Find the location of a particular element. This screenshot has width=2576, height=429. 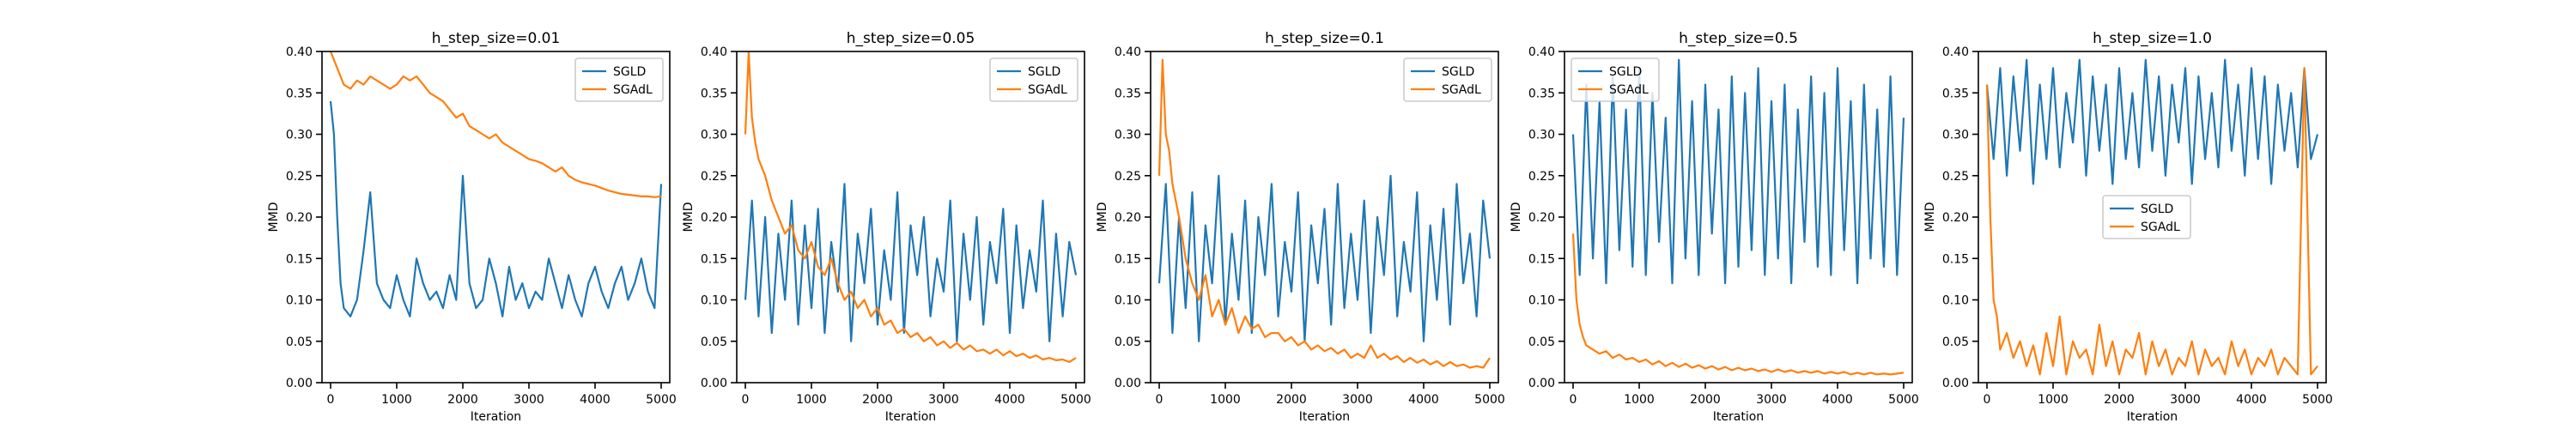

chart-title: h_step_size=1.0 is located at coordinates (2152, 38).